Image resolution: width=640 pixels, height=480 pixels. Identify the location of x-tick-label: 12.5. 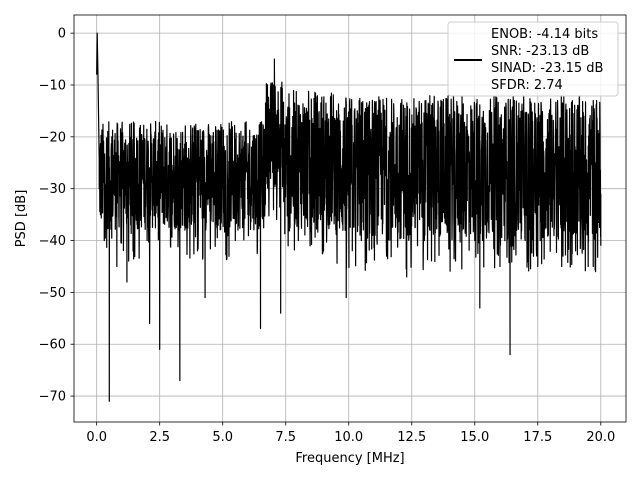
(411, 437).